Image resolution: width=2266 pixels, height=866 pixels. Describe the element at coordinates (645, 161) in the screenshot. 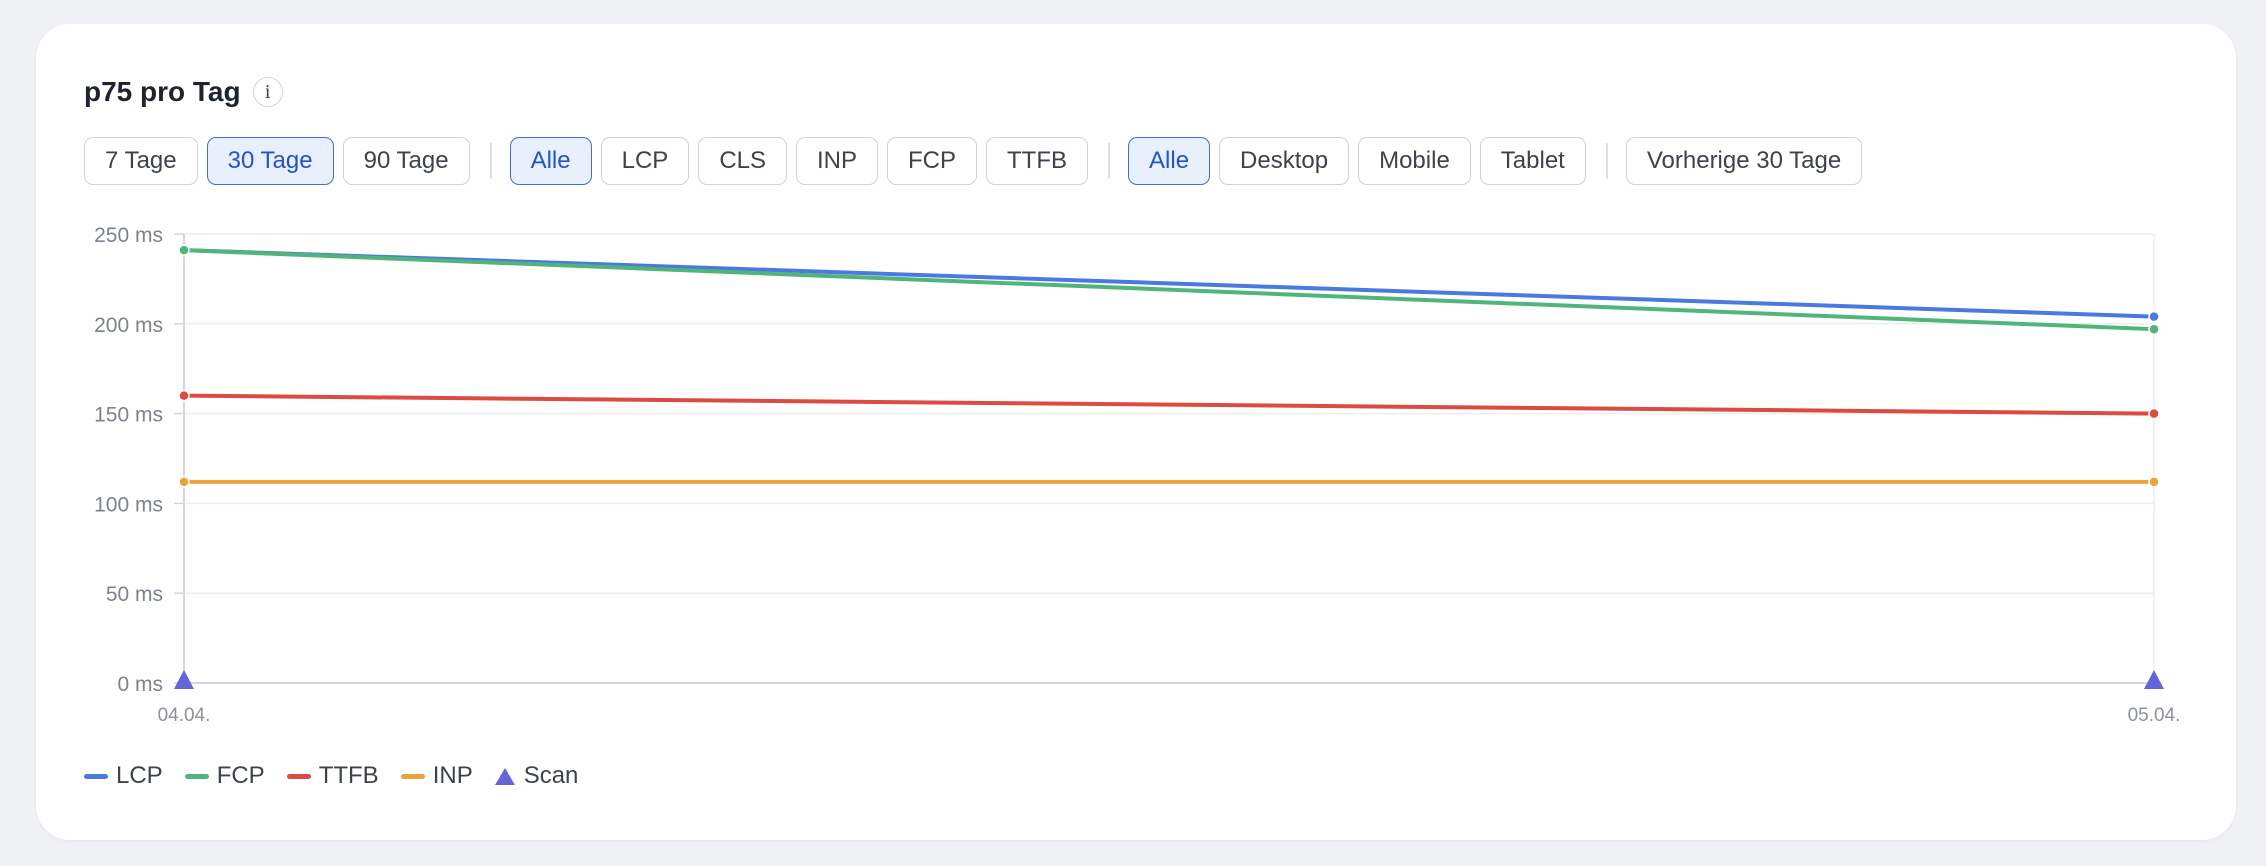

I see `metric-lcp-button: LCP` at that location.